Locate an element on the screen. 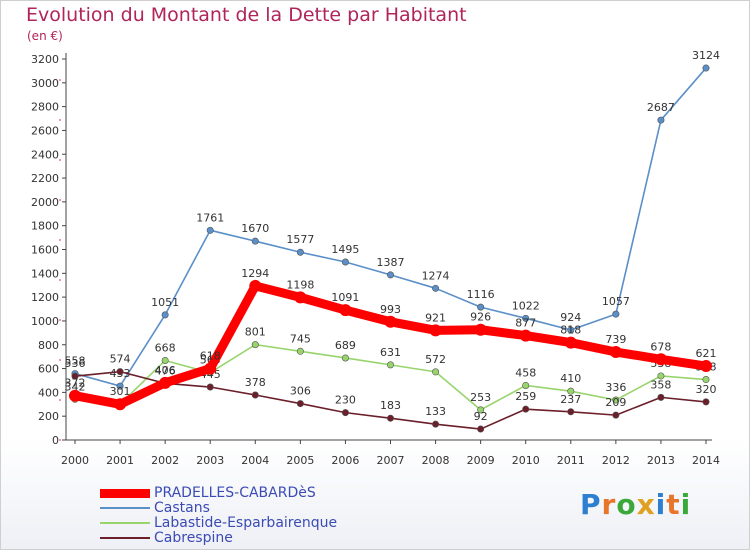 This screenshot has width=750, height=550. x-tick-label: 2009 is located at coordinates (481, 460).